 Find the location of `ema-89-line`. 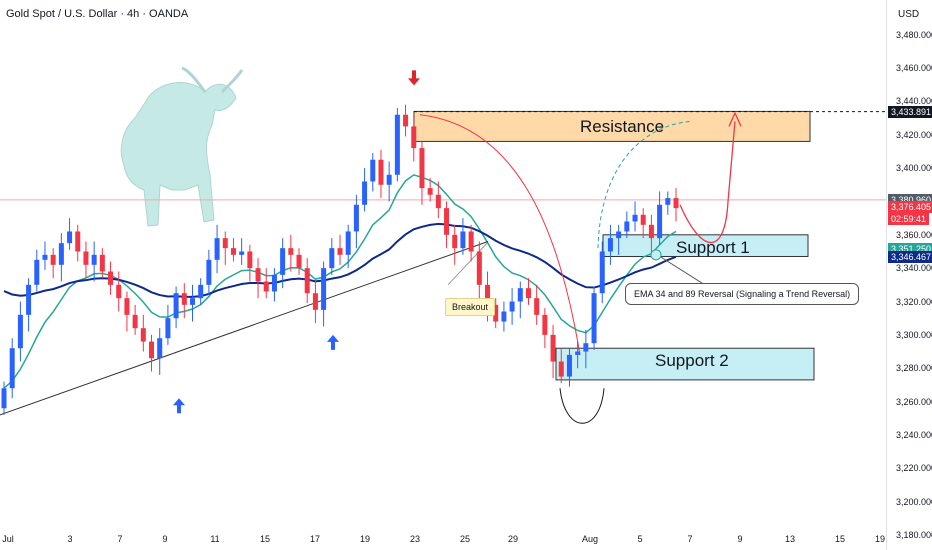

ema-89-line is located at coordinates (340, 260).